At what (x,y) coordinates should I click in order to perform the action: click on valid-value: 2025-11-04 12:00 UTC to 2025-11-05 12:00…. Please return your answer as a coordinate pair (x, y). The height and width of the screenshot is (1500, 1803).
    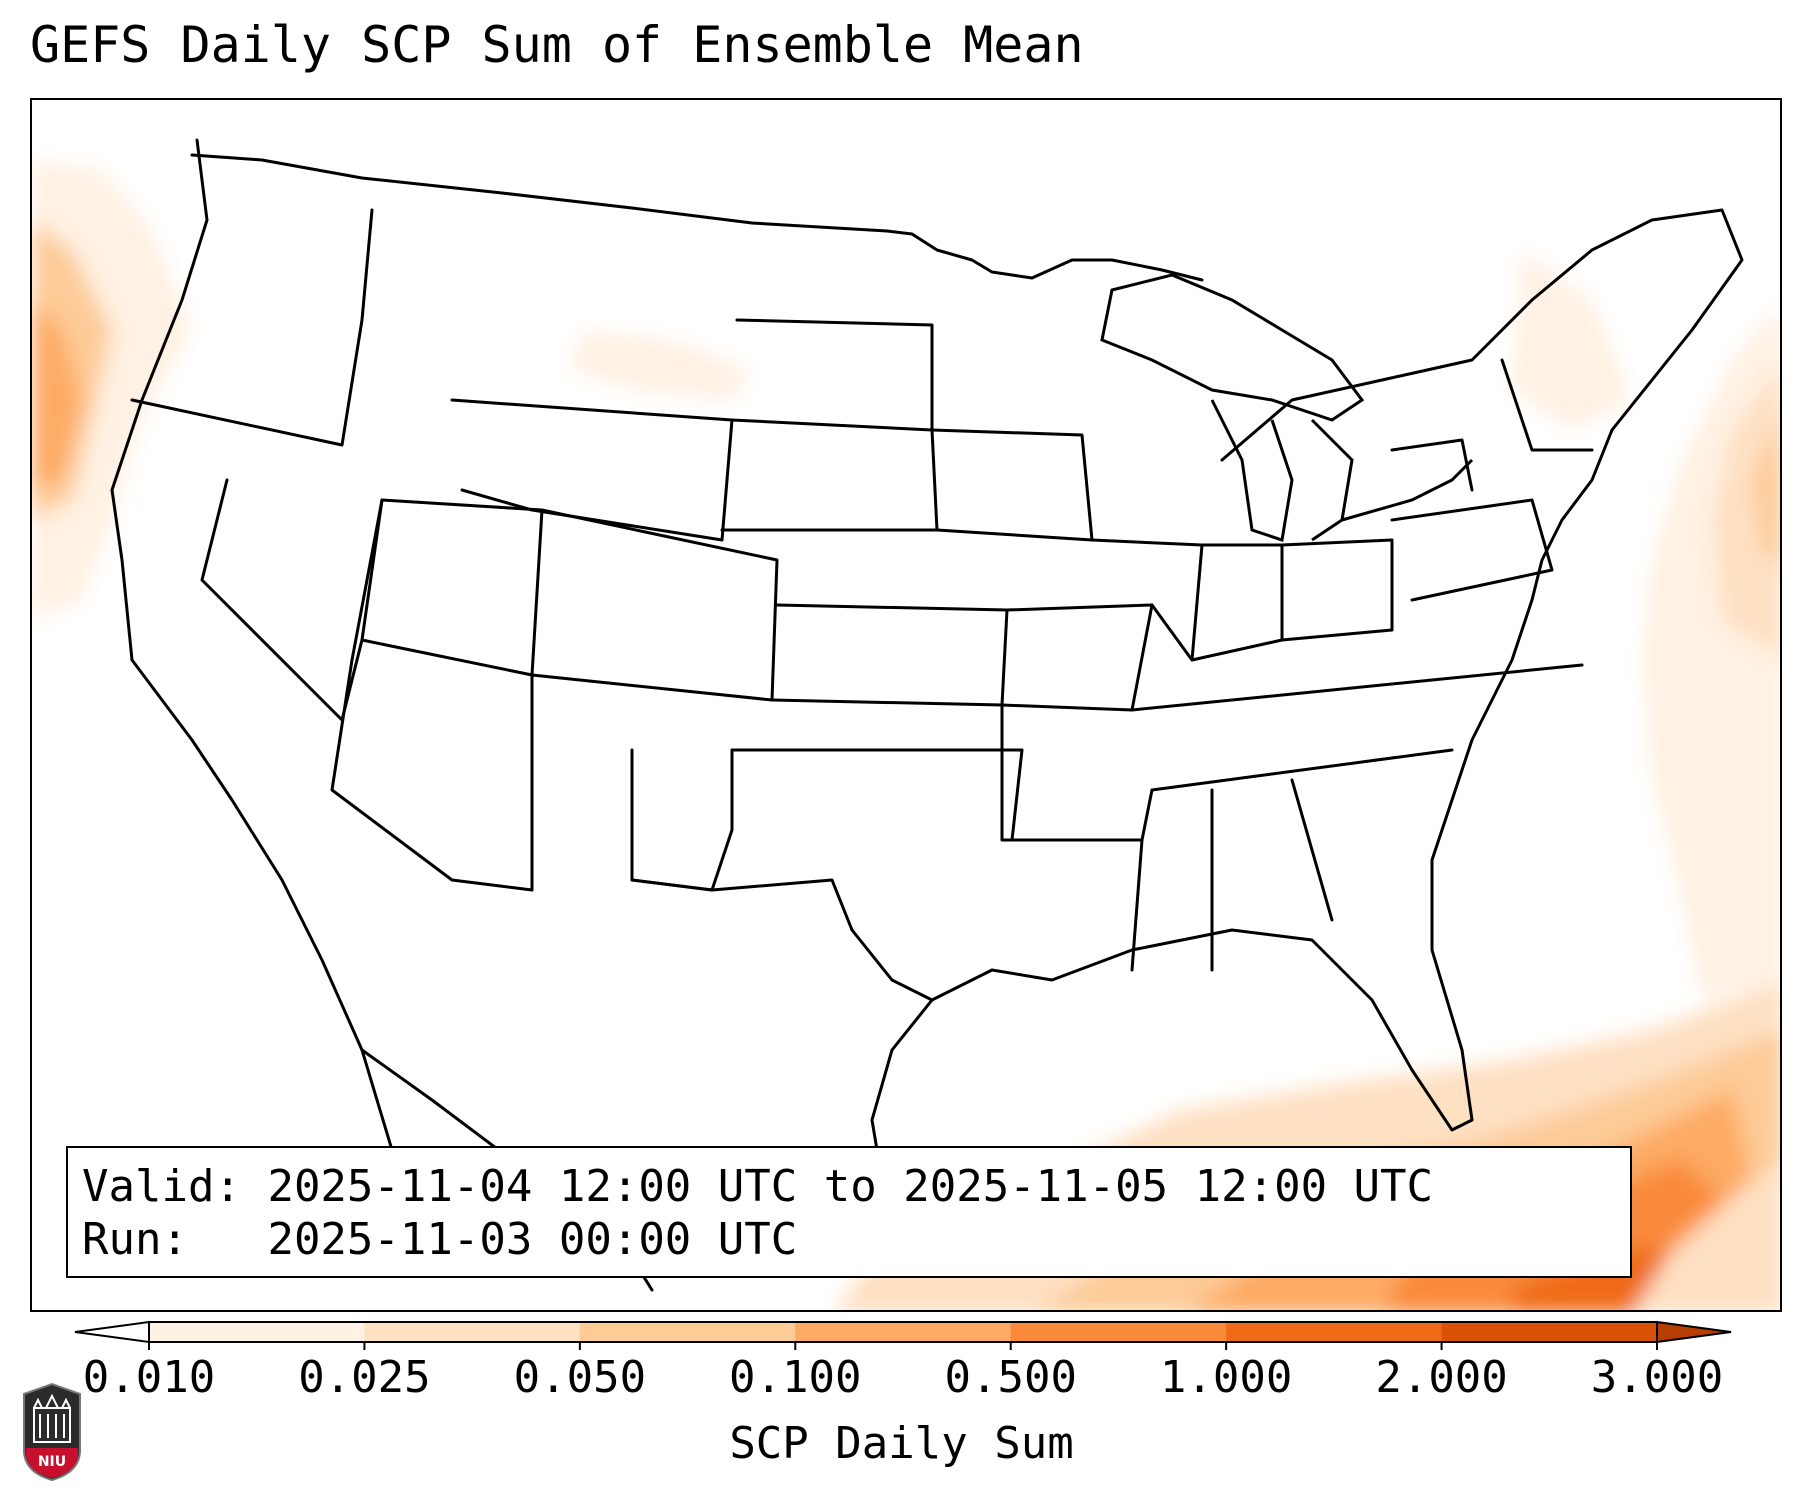
    Looking at the image, I should click on (850, 1186).